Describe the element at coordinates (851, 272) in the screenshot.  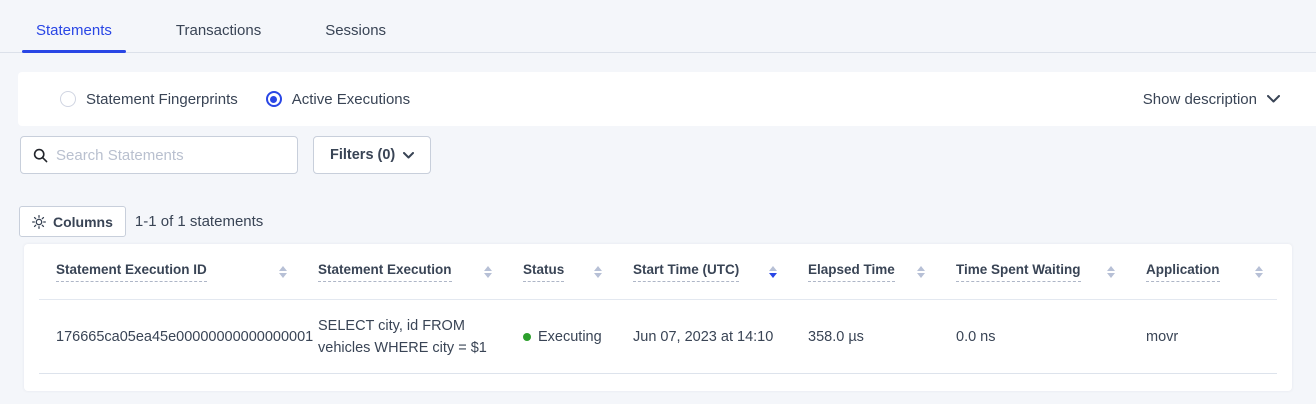
I see `column-header-label: Elapsed Time` at that location.